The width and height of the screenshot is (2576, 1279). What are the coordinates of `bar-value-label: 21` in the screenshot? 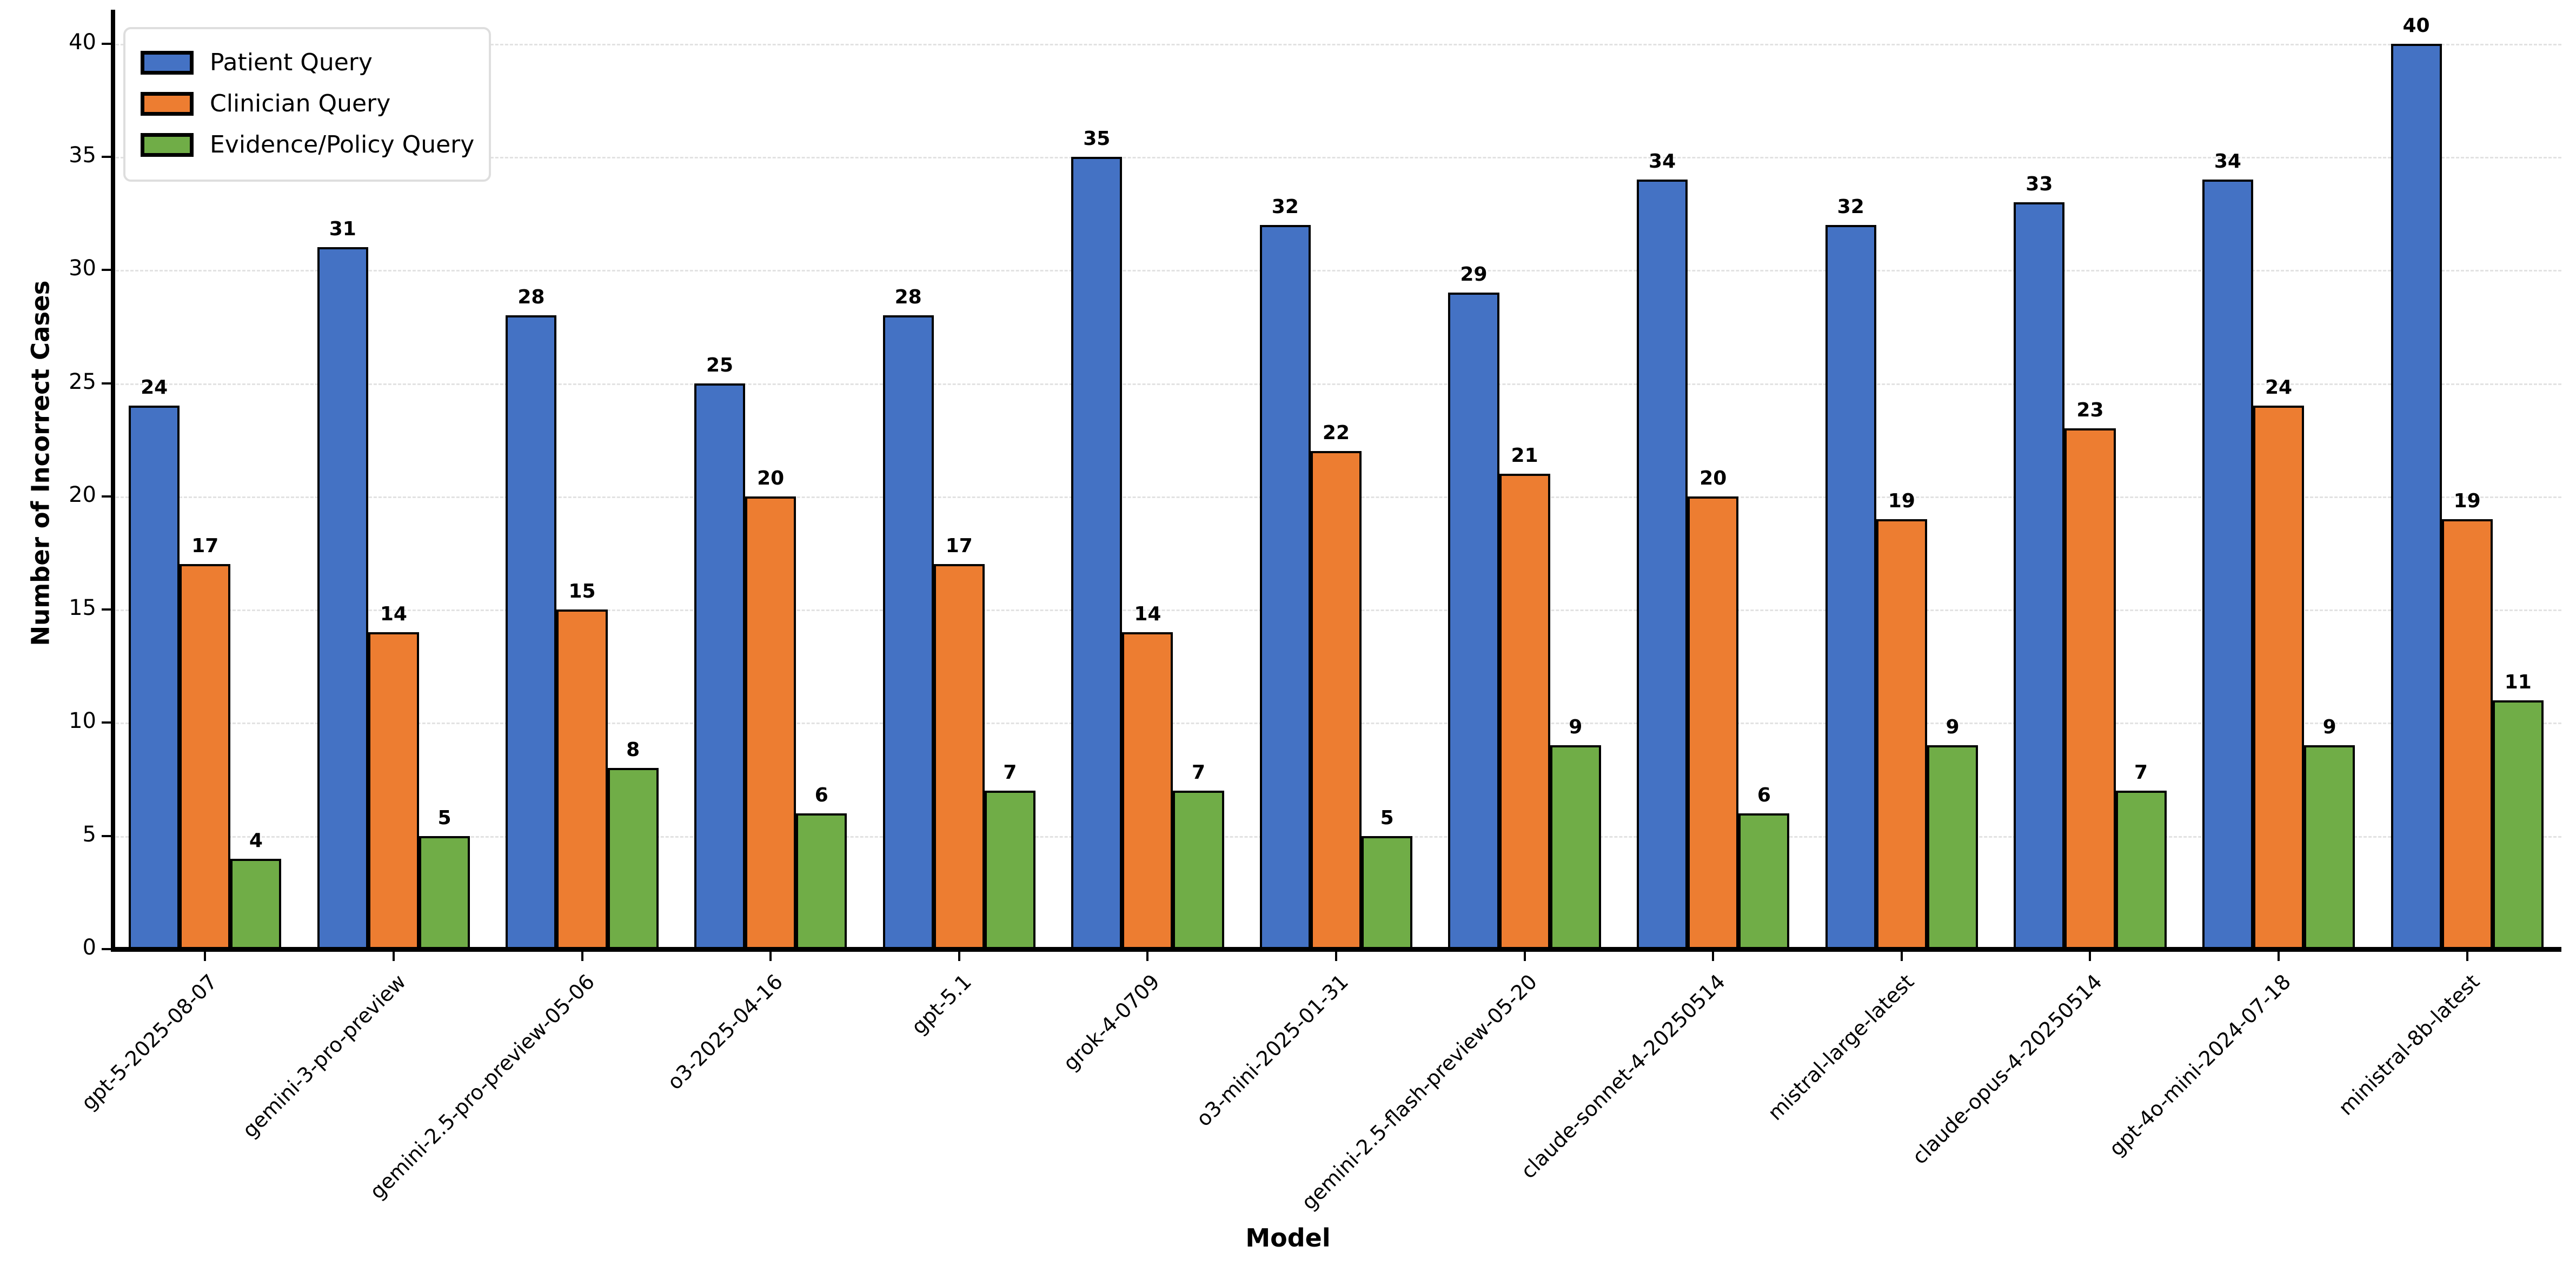 It's located at (1524, 456).